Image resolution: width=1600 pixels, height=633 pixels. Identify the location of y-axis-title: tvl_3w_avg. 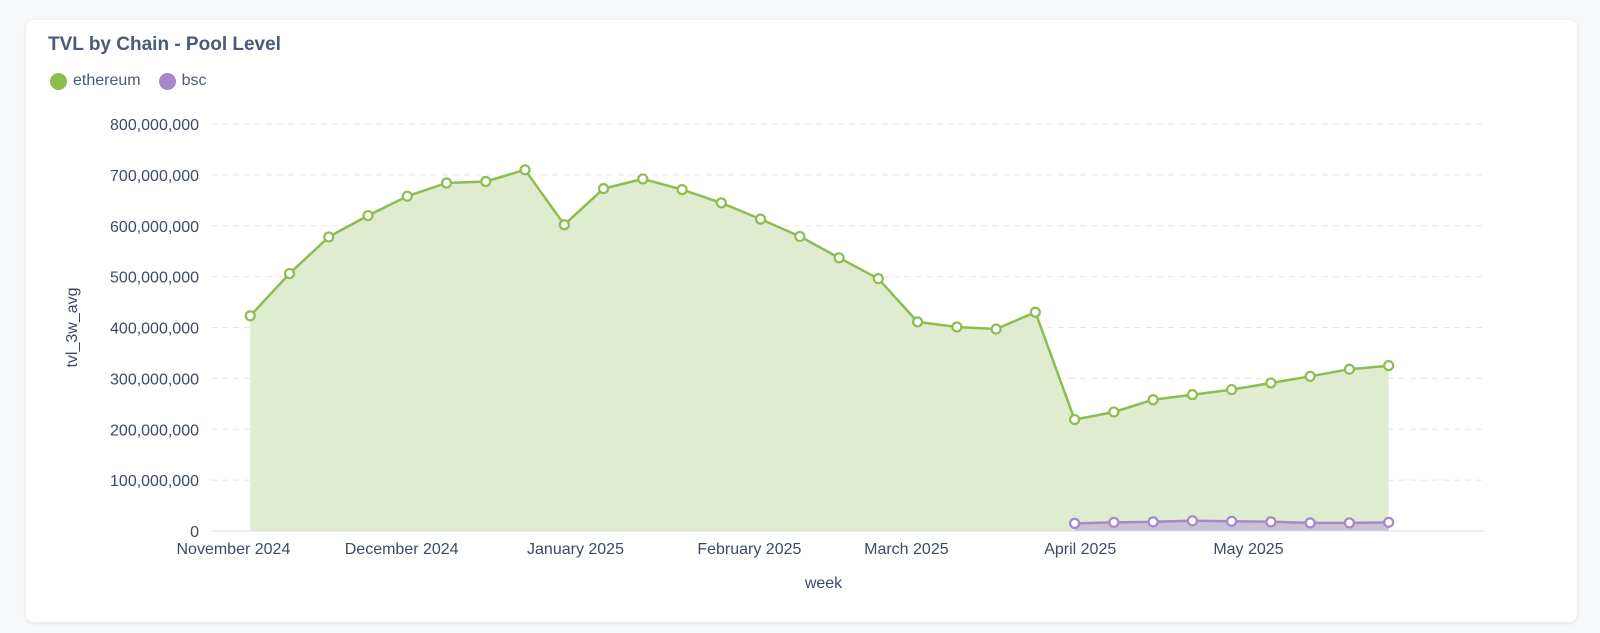
(72, 327).